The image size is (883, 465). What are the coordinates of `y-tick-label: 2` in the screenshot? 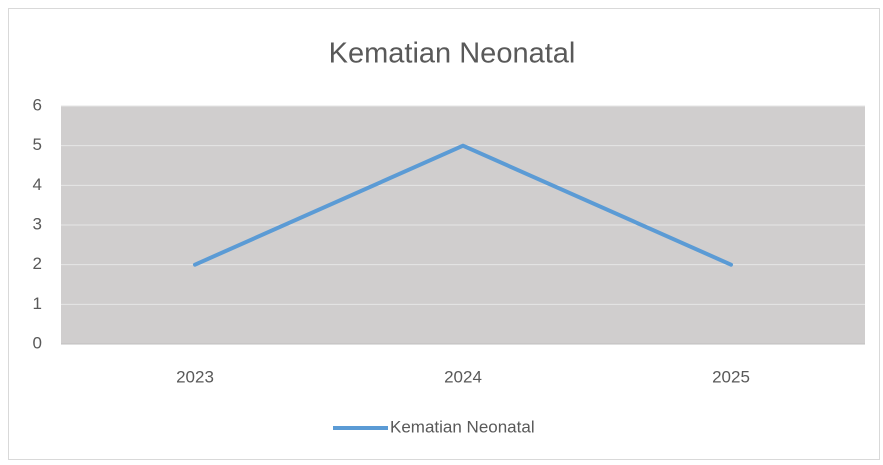 It's located at (37, 263).